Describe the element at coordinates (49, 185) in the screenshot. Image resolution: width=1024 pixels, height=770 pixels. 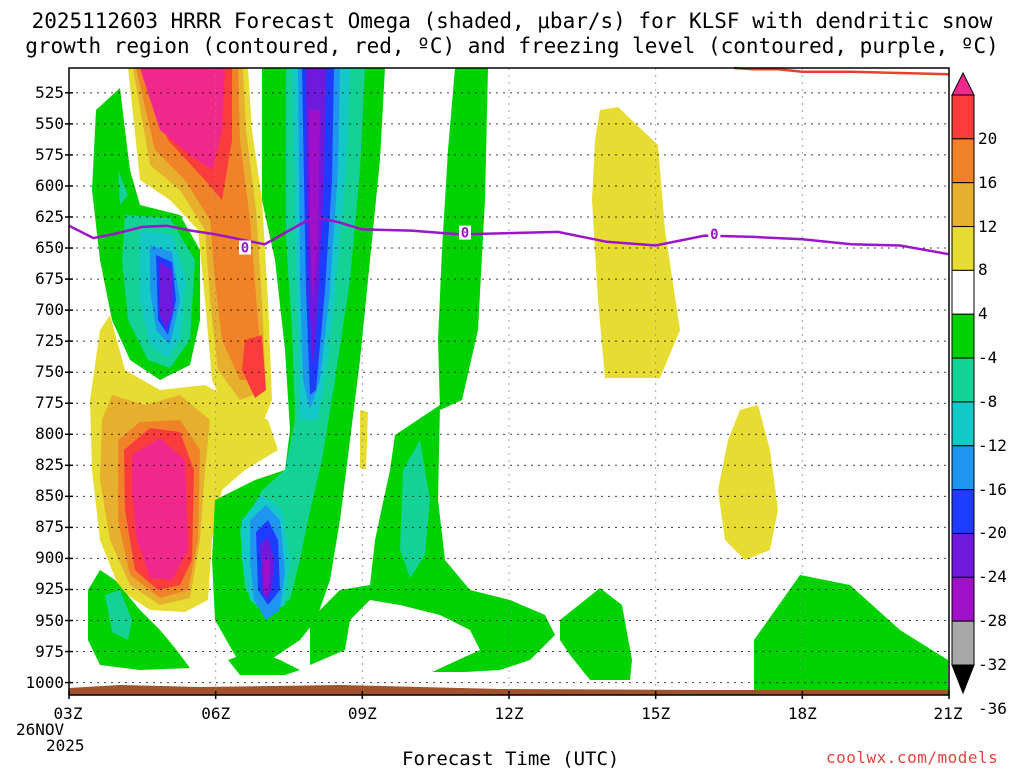
I see `y-tick-label: 600` at that location.